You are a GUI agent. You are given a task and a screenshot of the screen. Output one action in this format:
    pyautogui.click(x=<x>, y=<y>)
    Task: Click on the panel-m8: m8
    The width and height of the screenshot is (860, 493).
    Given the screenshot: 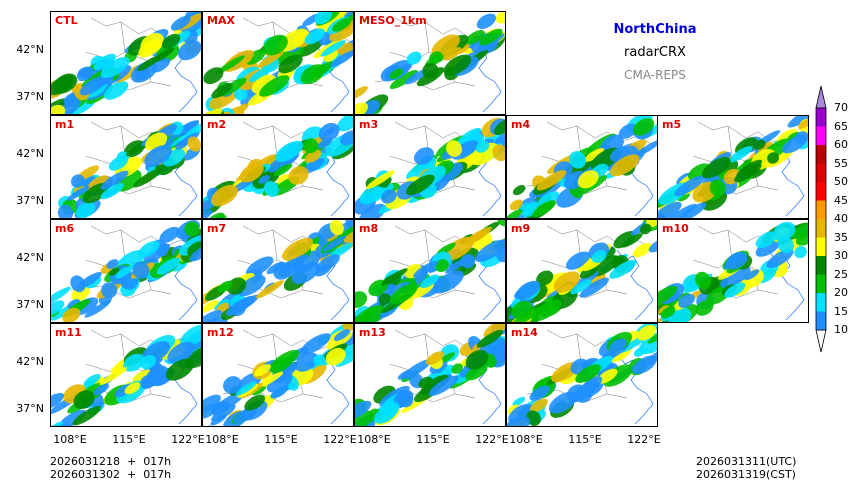 What is the action you would take?
    pyautogui.click(x=430, y=271)
    